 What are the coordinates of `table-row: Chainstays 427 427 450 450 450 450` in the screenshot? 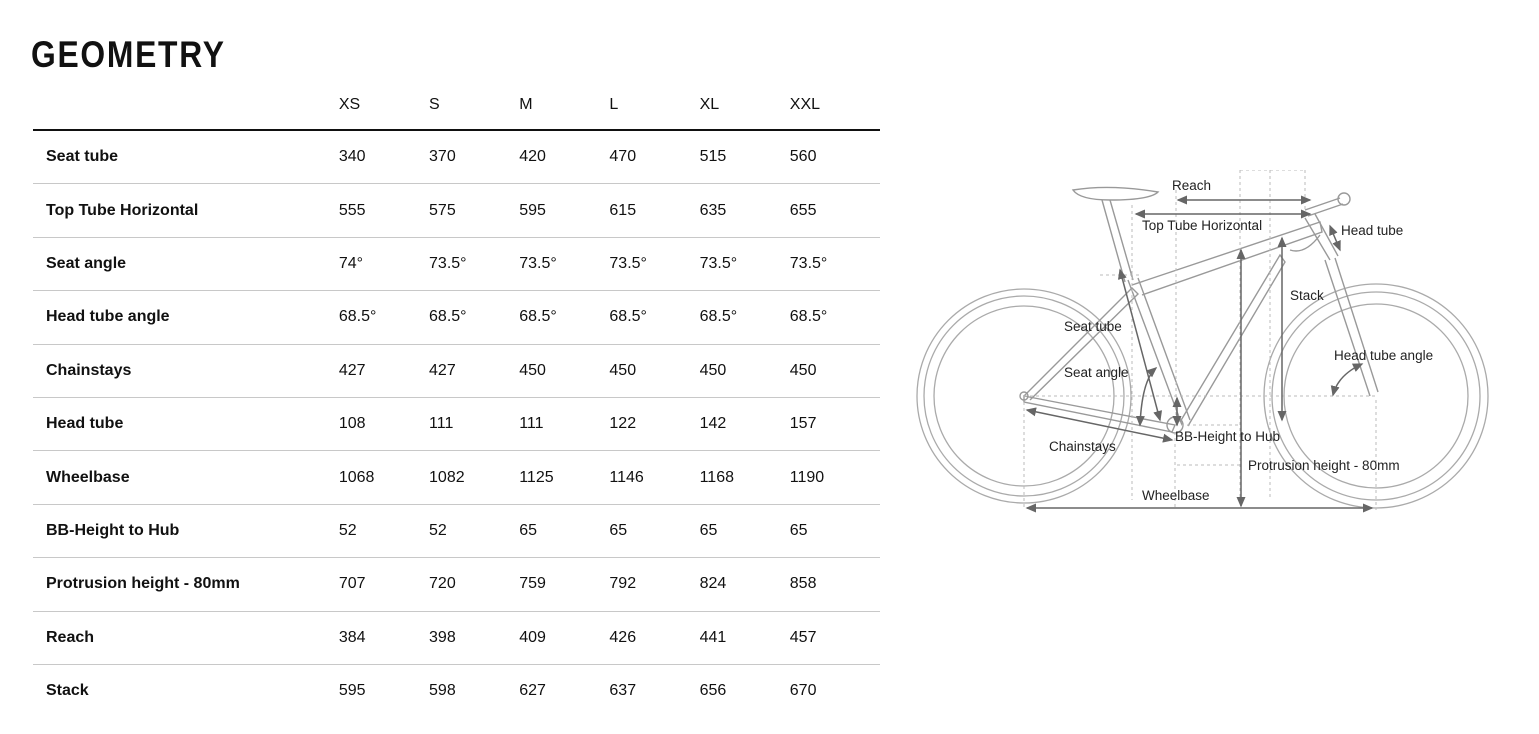 It's located at (456, 371).